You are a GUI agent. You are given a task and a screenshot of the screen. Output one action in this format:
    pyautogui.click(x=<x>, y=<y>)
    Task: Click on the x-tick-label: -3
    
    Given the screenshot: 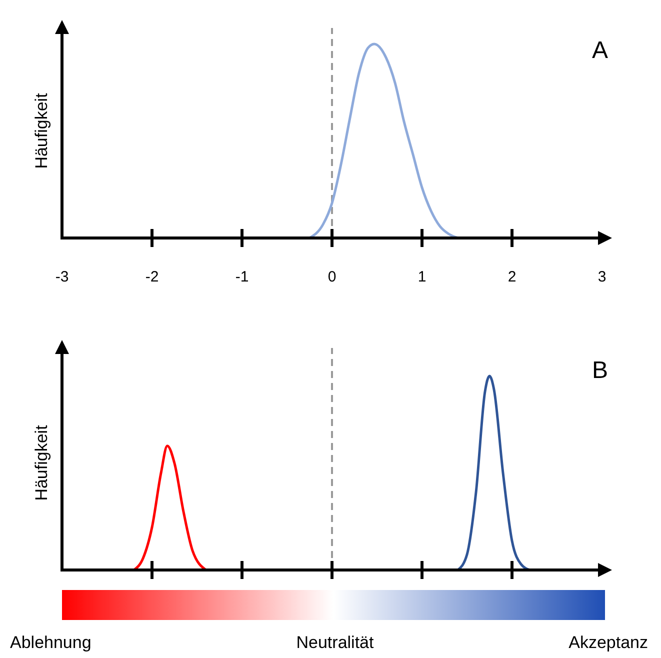 What is the action you would take?
    pyautogui.click(x=62, y=277)
    